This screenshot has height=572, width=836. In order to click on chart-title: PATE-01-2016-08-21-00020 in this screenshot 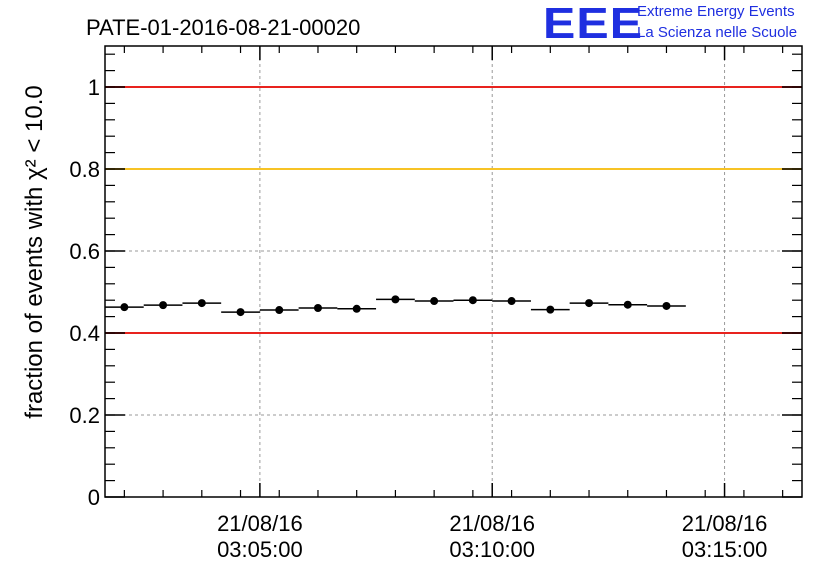, I will do `click(223, 27)`.